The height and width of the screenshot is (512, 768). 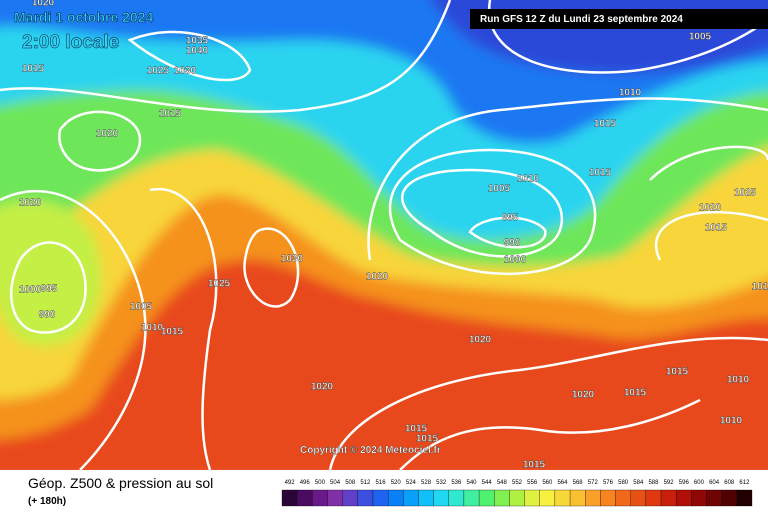 What do you see at coordinates (197, 51) in the screenshot?
I see `isobar-label: 1040` at bounding box center [197, 51].